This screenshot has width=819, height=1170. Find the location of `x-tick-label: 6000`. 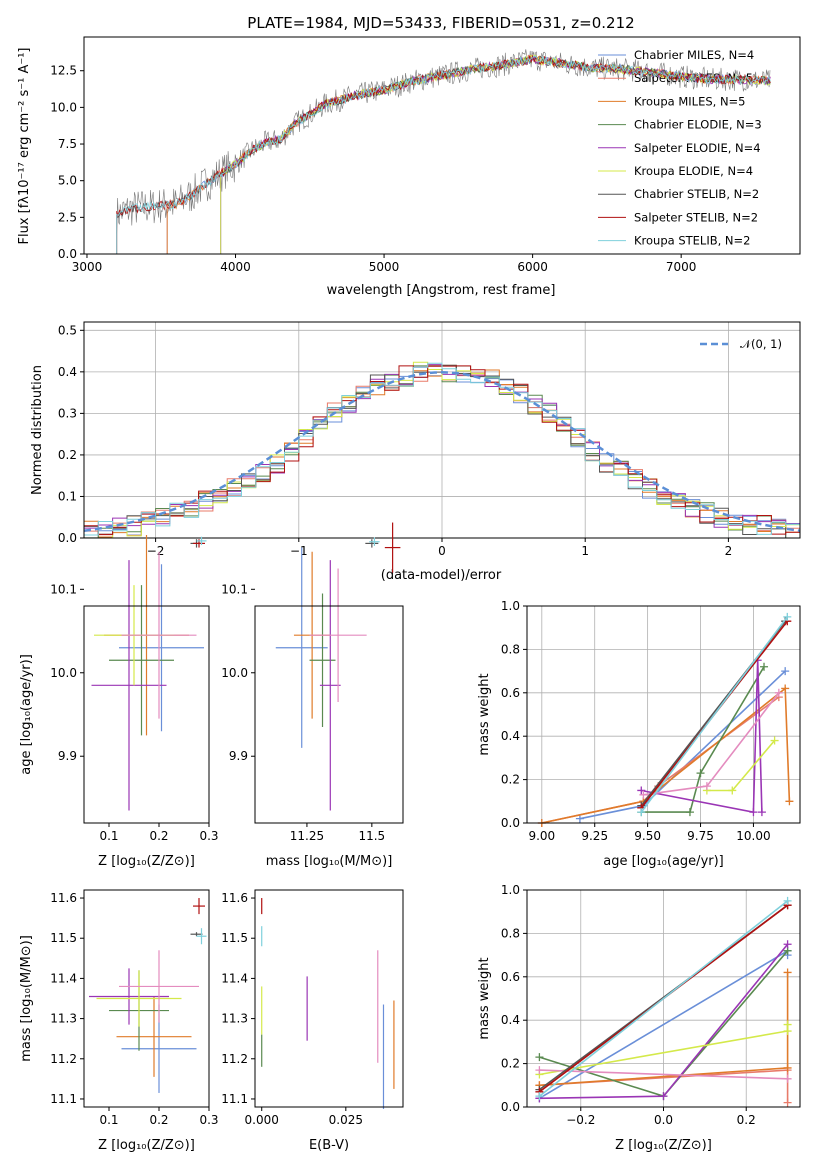

x-tick-label: 6000 is located at coordinates (532, 267).